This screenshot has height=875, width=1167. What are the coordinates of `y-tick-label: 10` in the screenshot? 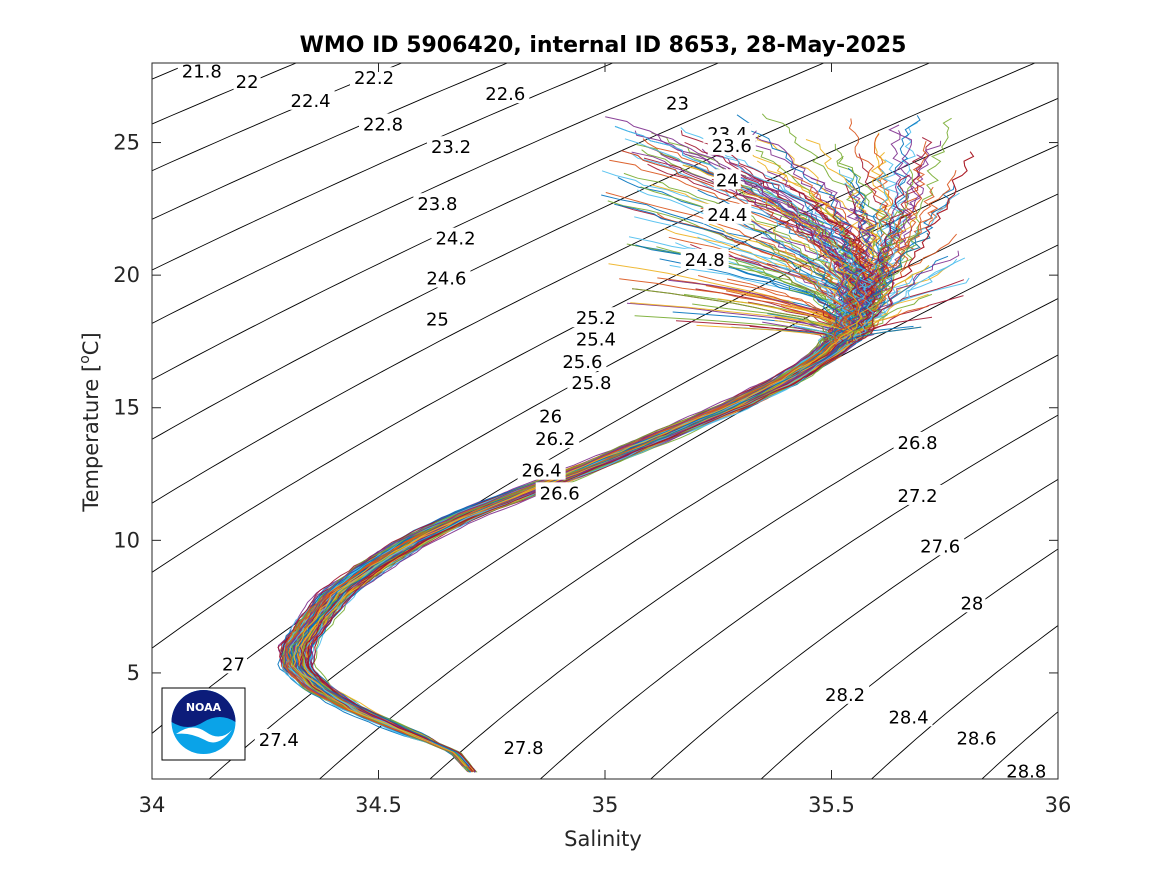 It's located at (126, 540).